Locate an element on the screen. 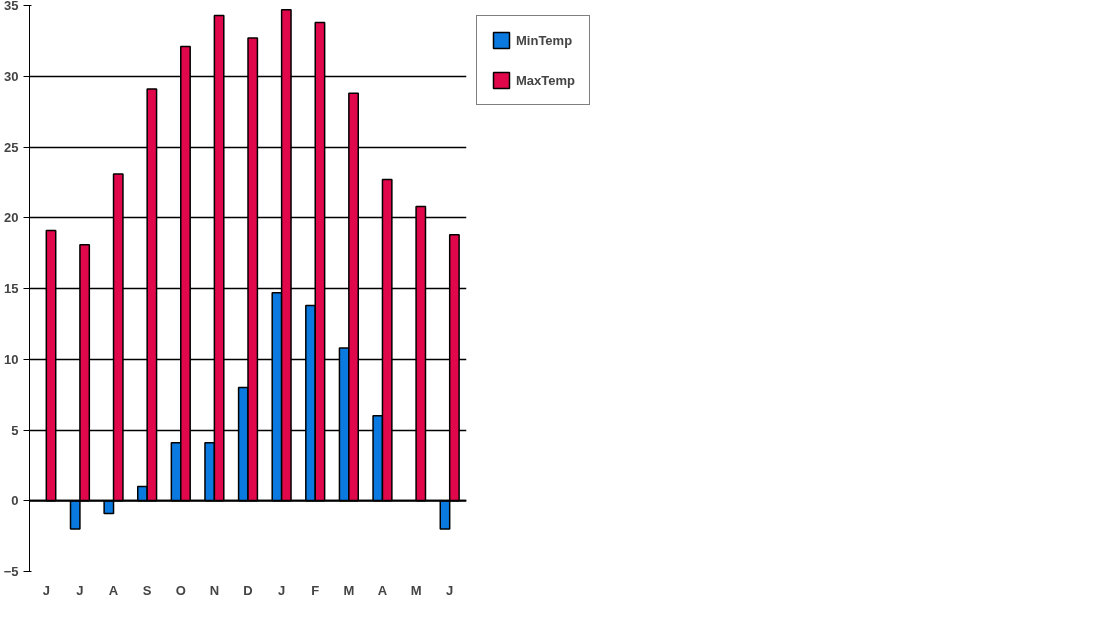 This screenshot has height=620, width=1099. y-tick-label: −5 is located at coordinates (11, 571).